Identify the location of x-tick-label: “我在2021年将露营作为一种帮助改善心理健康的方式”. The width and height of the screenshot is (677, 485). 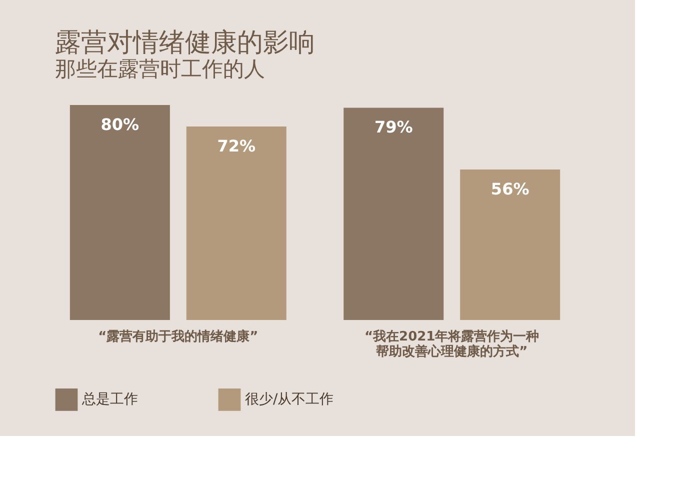
(452, 344).